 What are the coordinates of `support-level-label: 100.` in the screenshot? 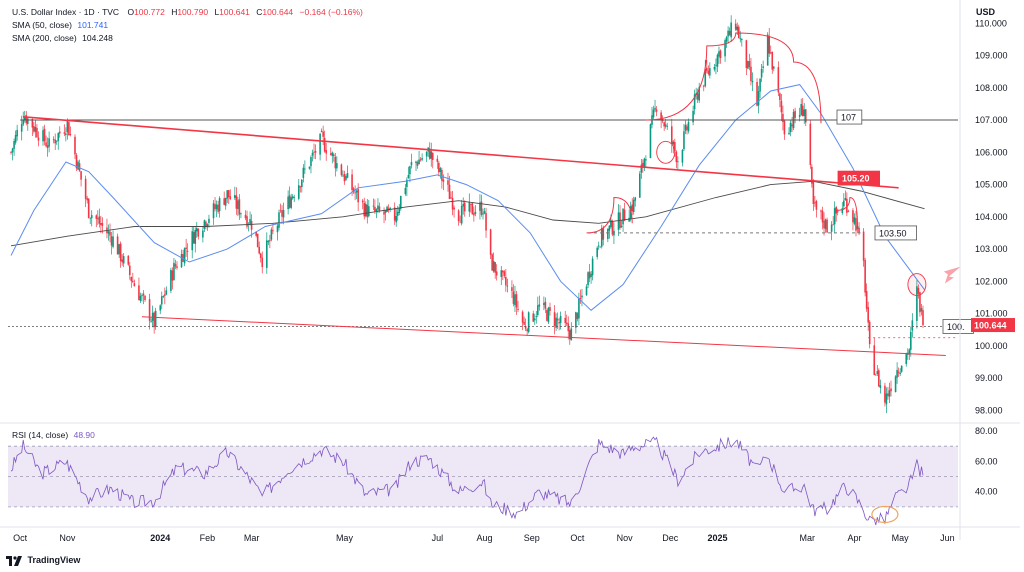 It's located at (958, 326).